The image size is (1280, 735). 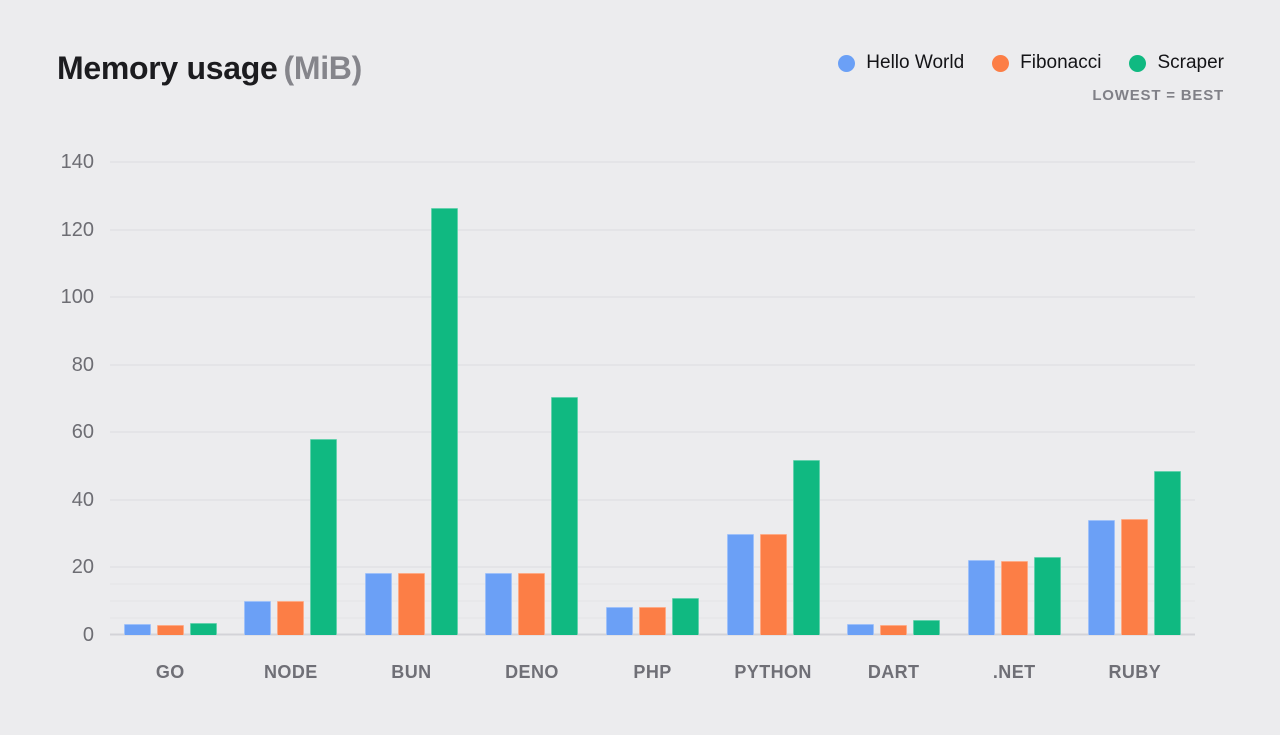 What do you see at coordinates (1138, 63) in the screenshot?
I see `legend-dot-scraper-icon` at bounding box center [1138, 63].